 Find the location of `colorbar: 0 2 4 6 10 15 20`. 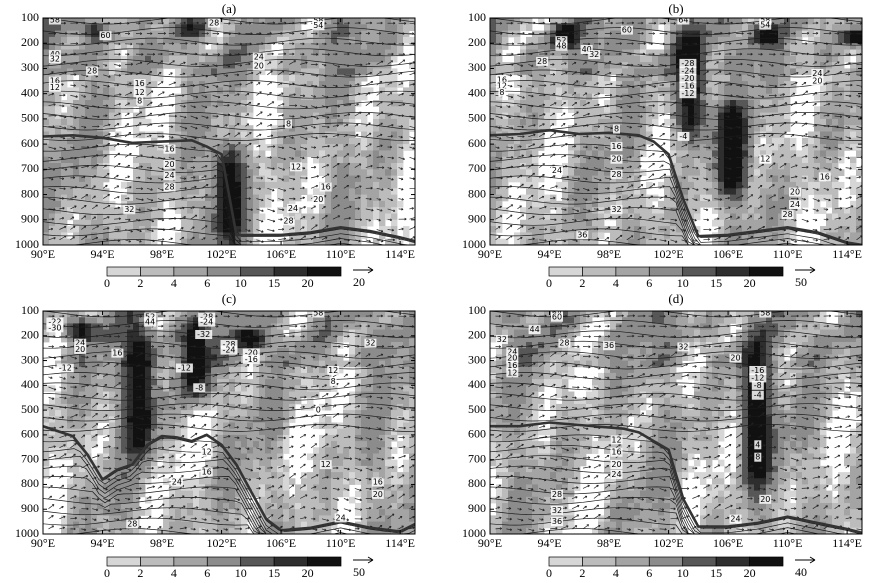

colorbar: 0 2 4 6 10 15 20 is located at coordinates (223, 278).